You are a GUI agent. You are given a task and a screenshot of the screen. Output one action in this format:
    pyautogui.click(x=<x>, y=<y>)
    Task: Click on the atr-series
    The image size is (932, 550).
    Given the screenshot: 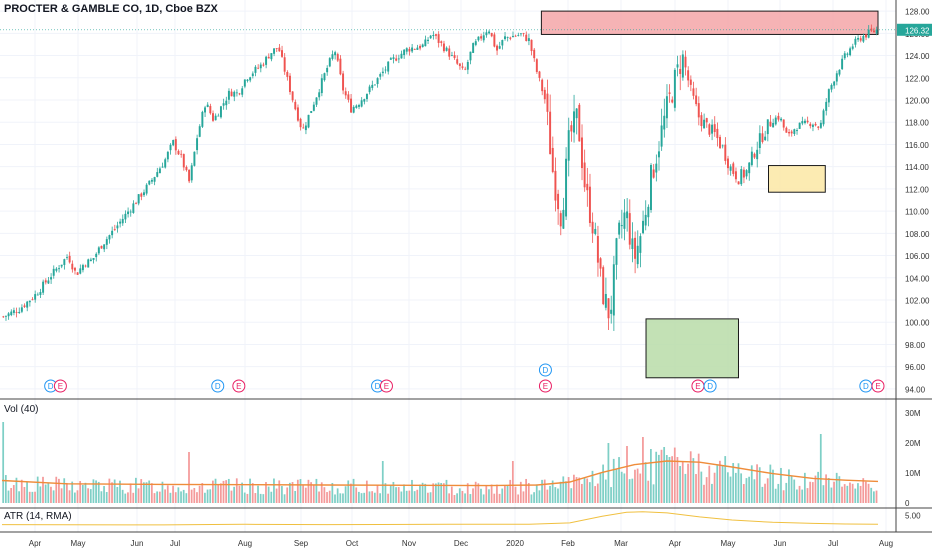 What is the action you would take?
    pyautogui.click(x=440, y=518)
    